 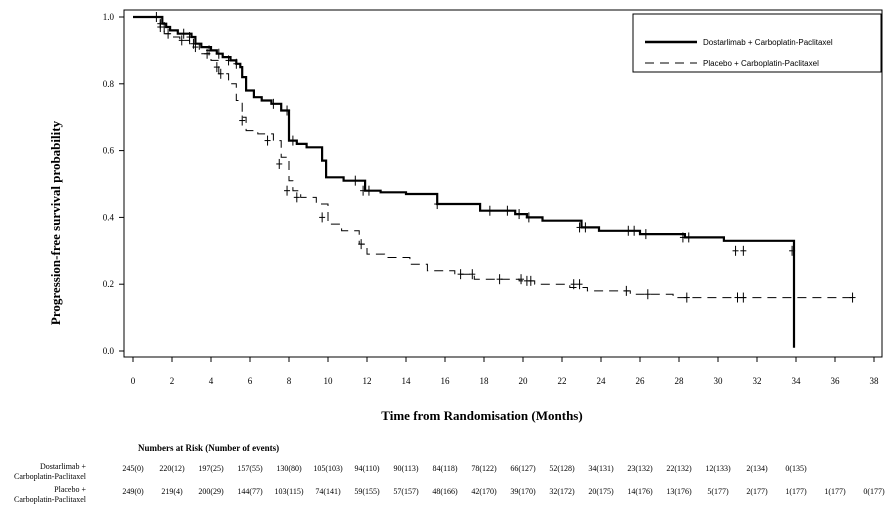 I want to click on risk-cell-dostarlimab: 2(134), so click(x=757, y=468).